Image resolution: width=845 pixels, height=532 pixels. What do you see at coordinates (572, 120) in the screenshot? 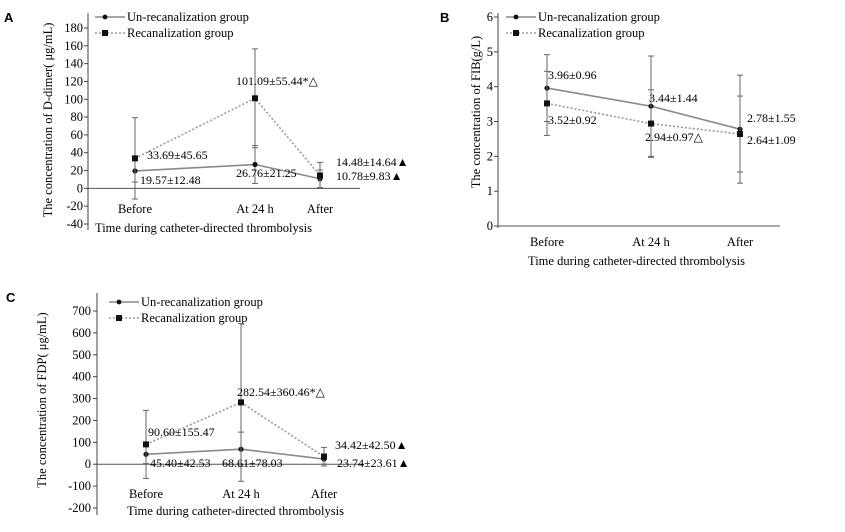
I see `panel-b-data-label: 3.52±0.92` at bounding box center [572, 120].